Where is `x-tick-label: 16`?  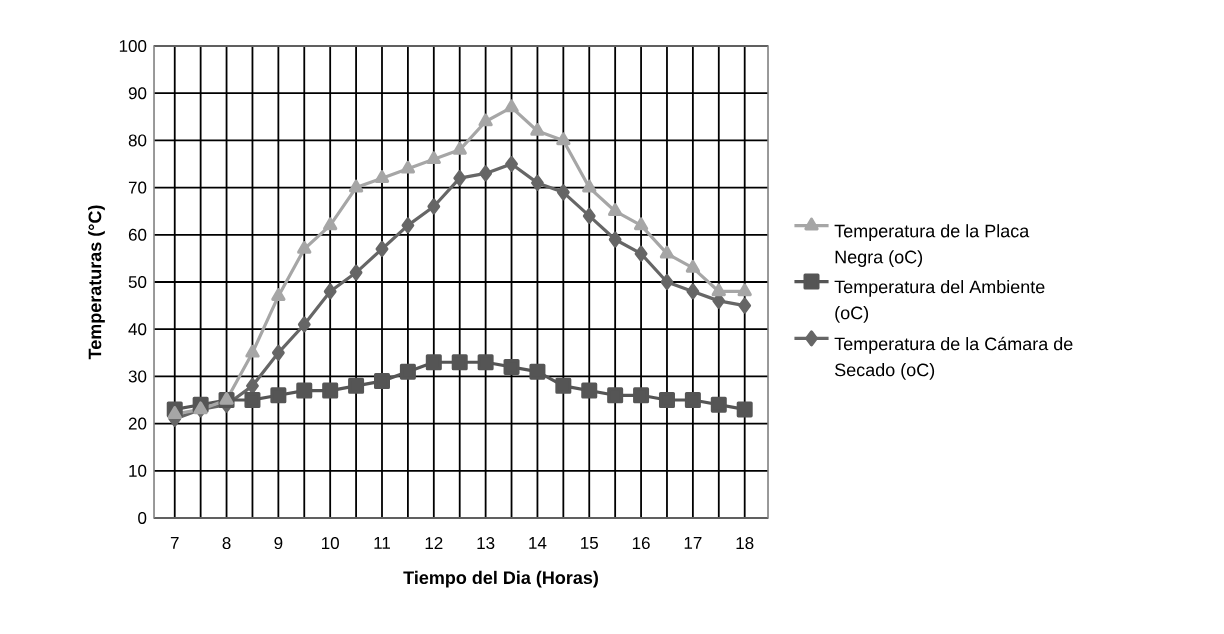 x-tick-label: 16 is located at coordinates (641, 543).